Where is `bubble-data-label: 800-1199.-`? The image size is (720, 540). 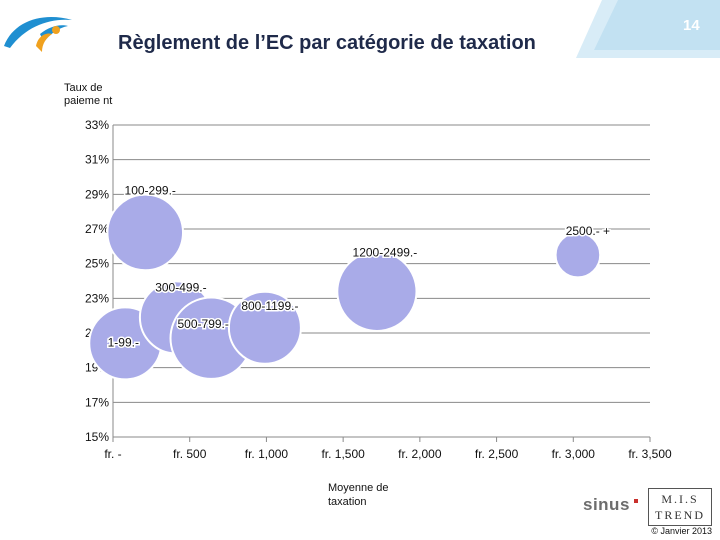
bubble-data-label: 800-1199.- is located at coordinates (269, 306).